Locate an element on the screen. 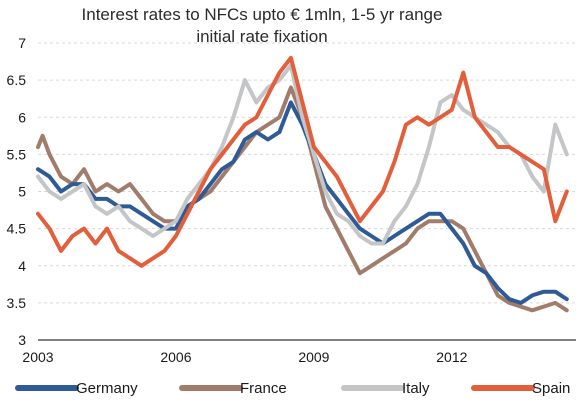 Image resolution: width=584 pixels, height=412 pixels. y-tick-label: 3.5 is located at coordinates (17, 303).